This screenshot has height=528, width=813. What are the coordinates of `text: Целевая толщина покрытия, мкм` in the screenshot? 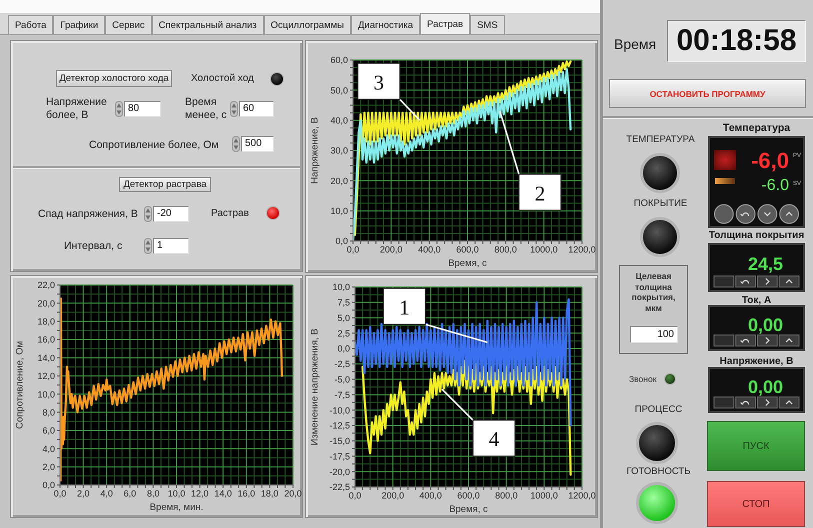 It's located at (653, 292).